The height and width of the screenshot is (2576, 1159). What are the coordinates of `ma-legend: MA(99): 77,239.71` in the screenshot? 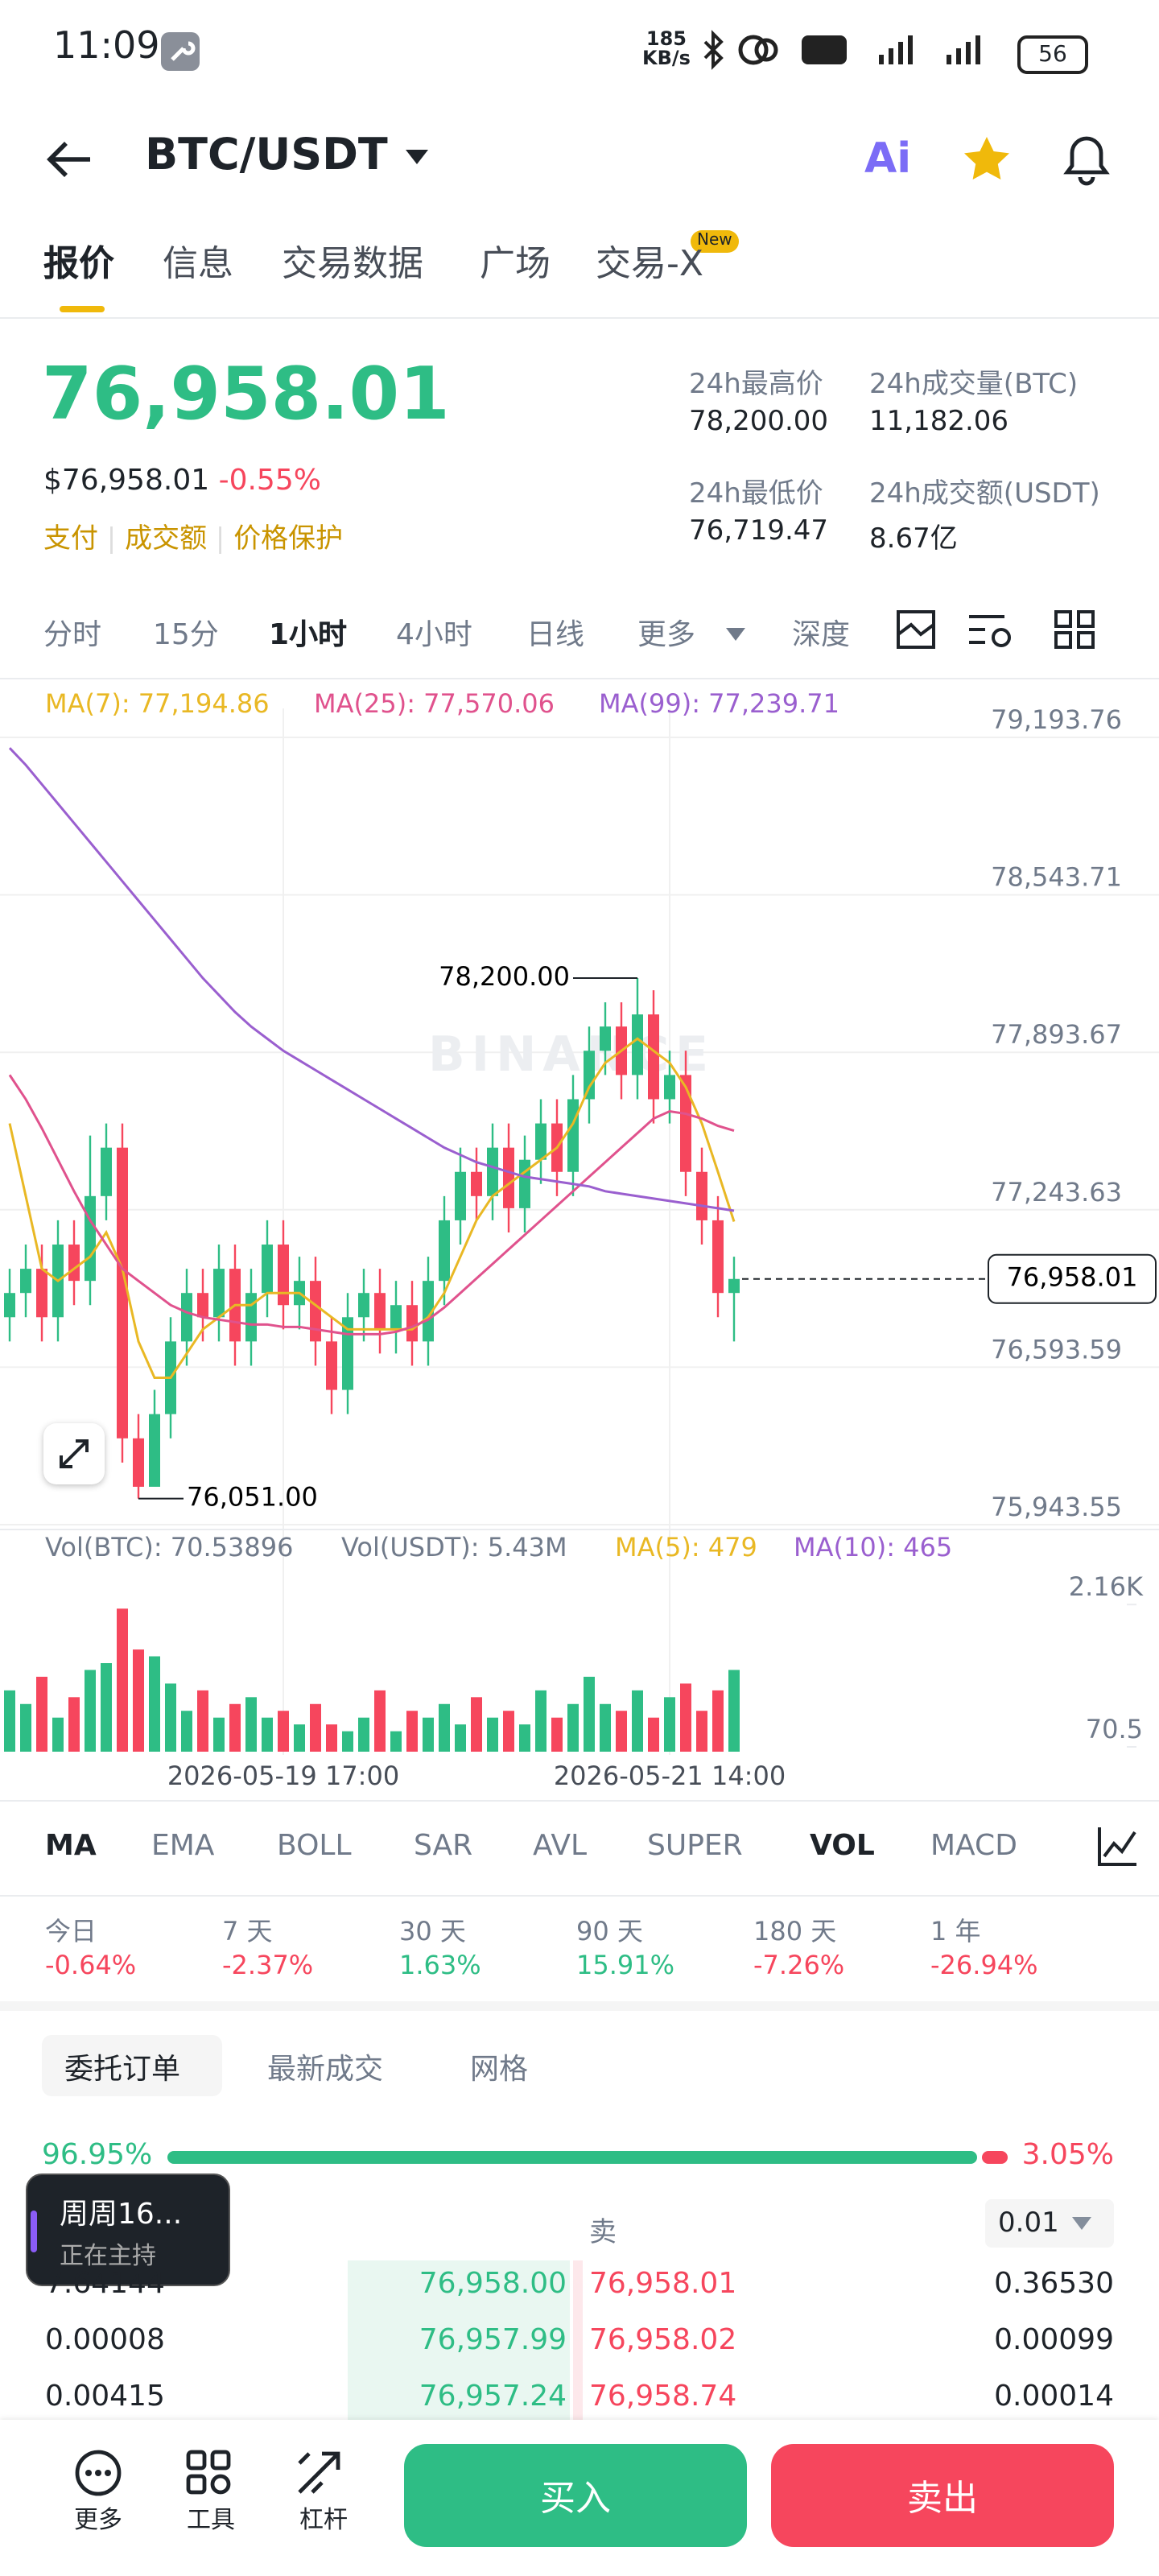 It's located at (719, 703).